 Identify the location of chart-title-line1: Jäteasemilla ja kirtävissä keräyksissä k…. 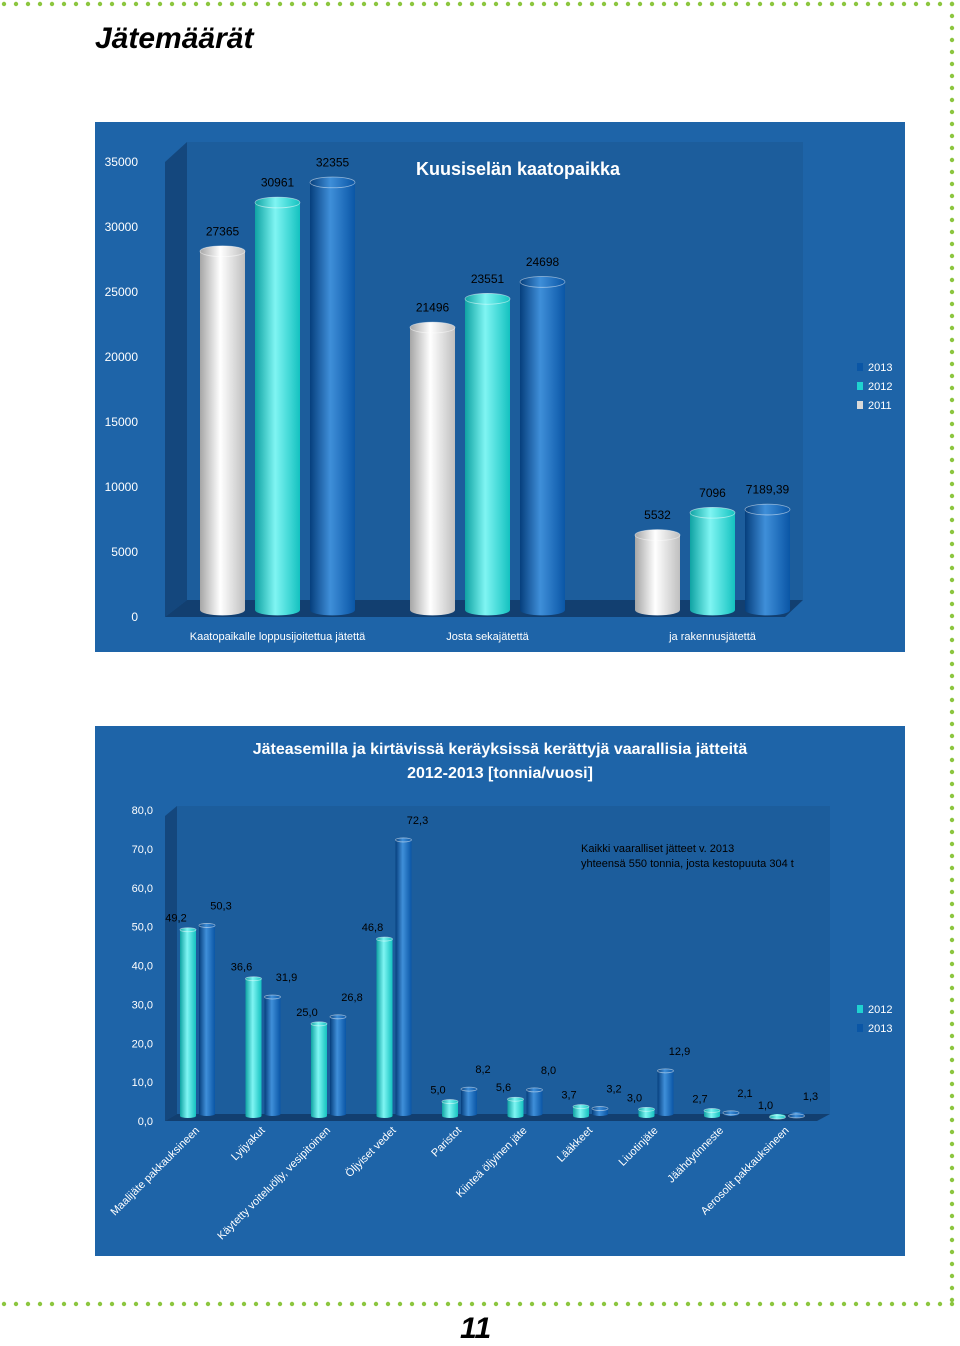
(500, 749).